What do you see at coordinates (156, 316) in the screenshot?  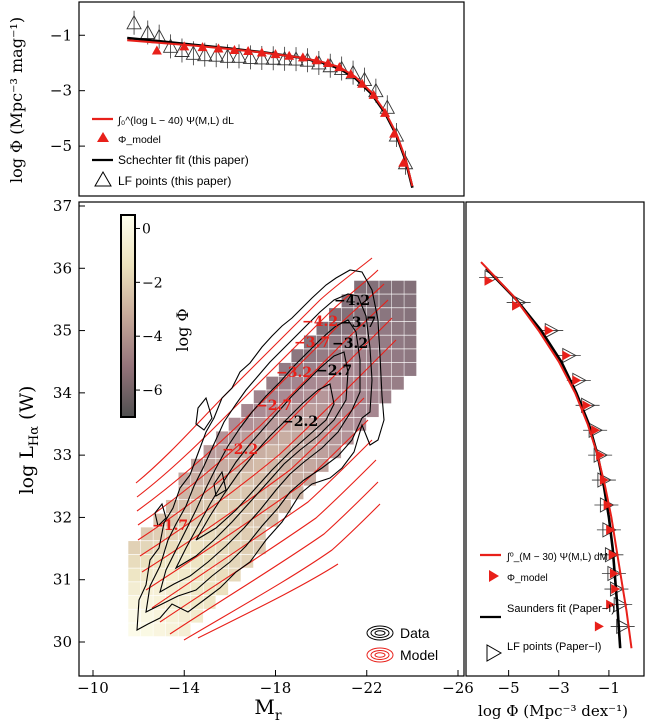 I see `colorbar: 0 −2 −4 −6 log Φ` at bounding box center [156, 316].